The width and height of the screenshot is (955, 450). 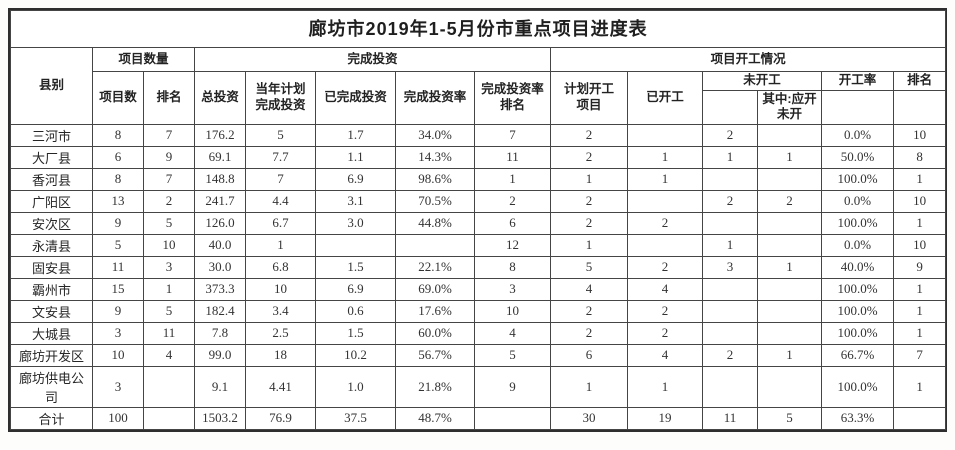 I want to click on county-cell: 广阳区, so click(x=51, y=201).